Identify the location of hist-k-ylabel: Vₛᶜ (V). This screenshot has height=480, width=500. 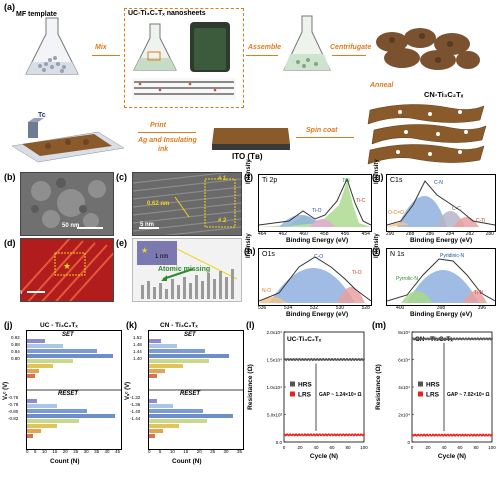
(128, 390).